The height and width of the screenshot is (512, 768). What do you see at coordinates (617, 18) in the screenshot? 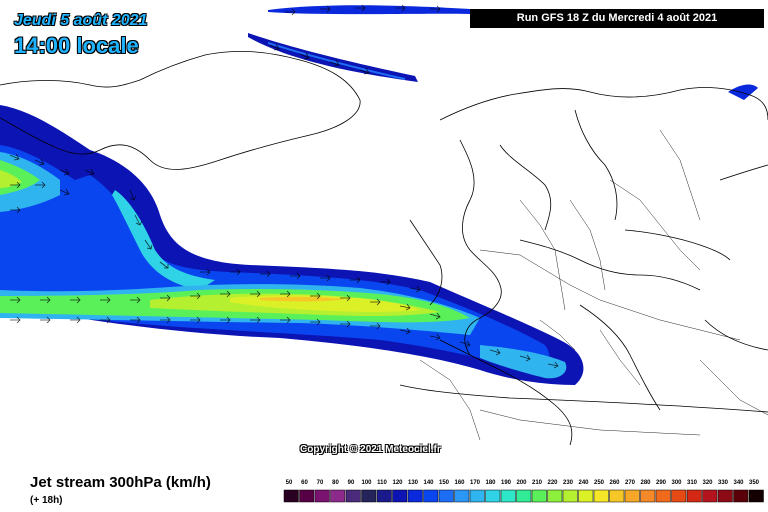
I see `model-run-info: Run GFS 18 Z du Mercredi 4 août 2021` at bounding box center [617, 18].